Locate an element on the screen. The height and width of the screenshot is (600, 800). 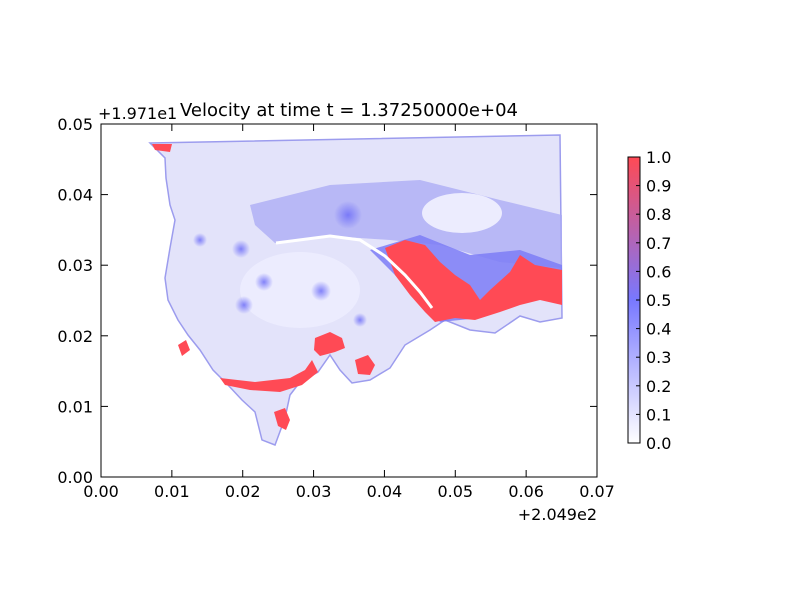
x-tick-label: 0.02 is located at coordinates (243, 491).